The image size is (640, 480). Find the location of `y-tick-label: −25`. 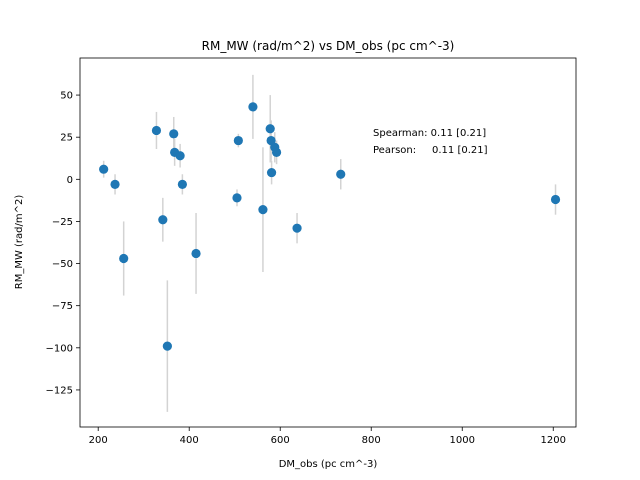

y-tick-label: −25 is located at coordinates (62, 222).